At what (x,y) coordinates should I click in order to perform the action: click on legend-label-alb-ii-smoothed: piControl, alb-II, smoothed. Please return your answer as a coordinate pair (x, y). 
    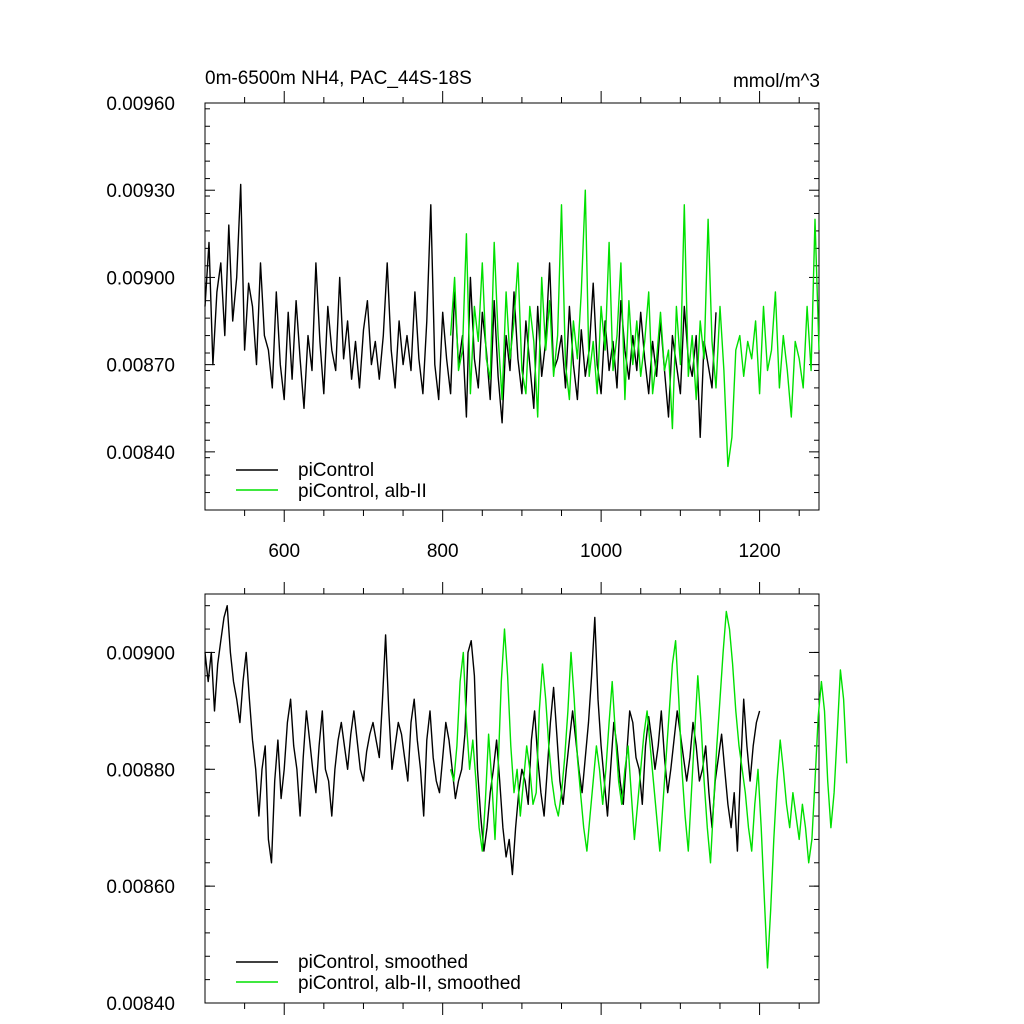
    Looking at the image, I should click on (409, 983).